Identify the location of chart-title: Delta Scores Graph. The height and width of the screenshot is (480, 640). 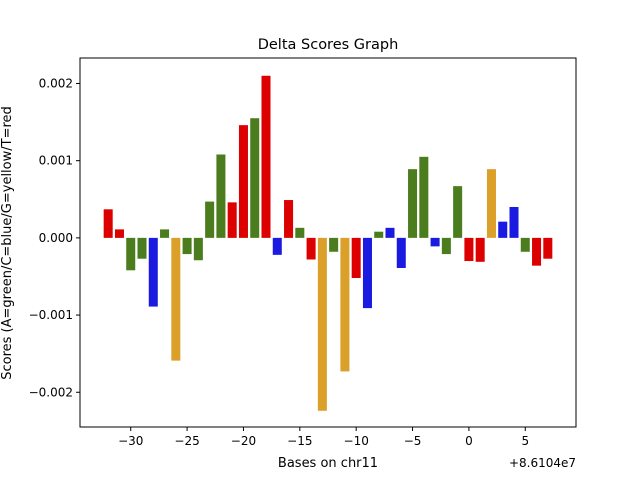
(328, 45).